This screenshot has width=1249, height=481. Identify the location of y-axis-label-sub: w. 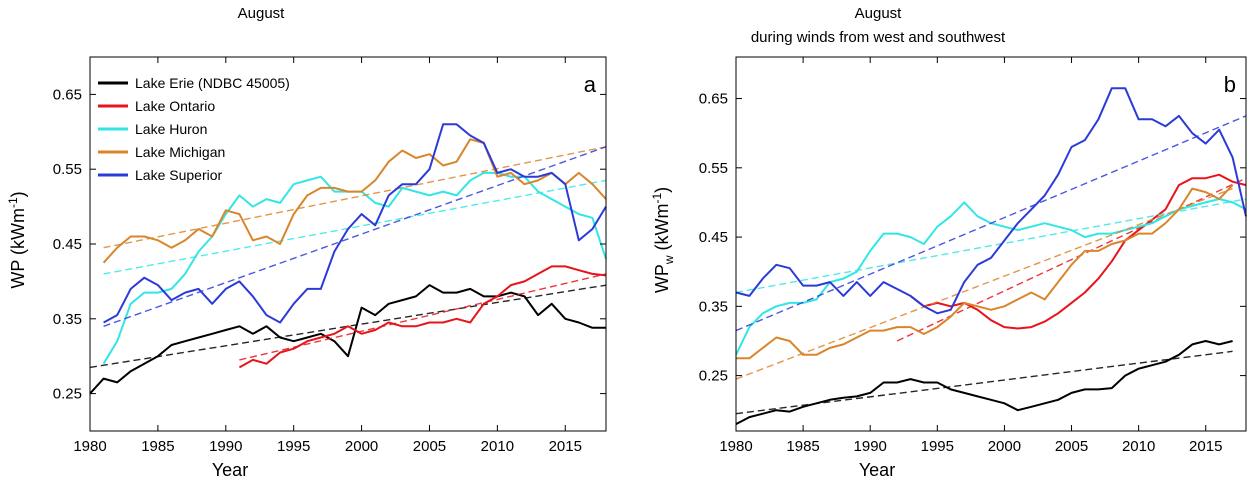
(669, 260).